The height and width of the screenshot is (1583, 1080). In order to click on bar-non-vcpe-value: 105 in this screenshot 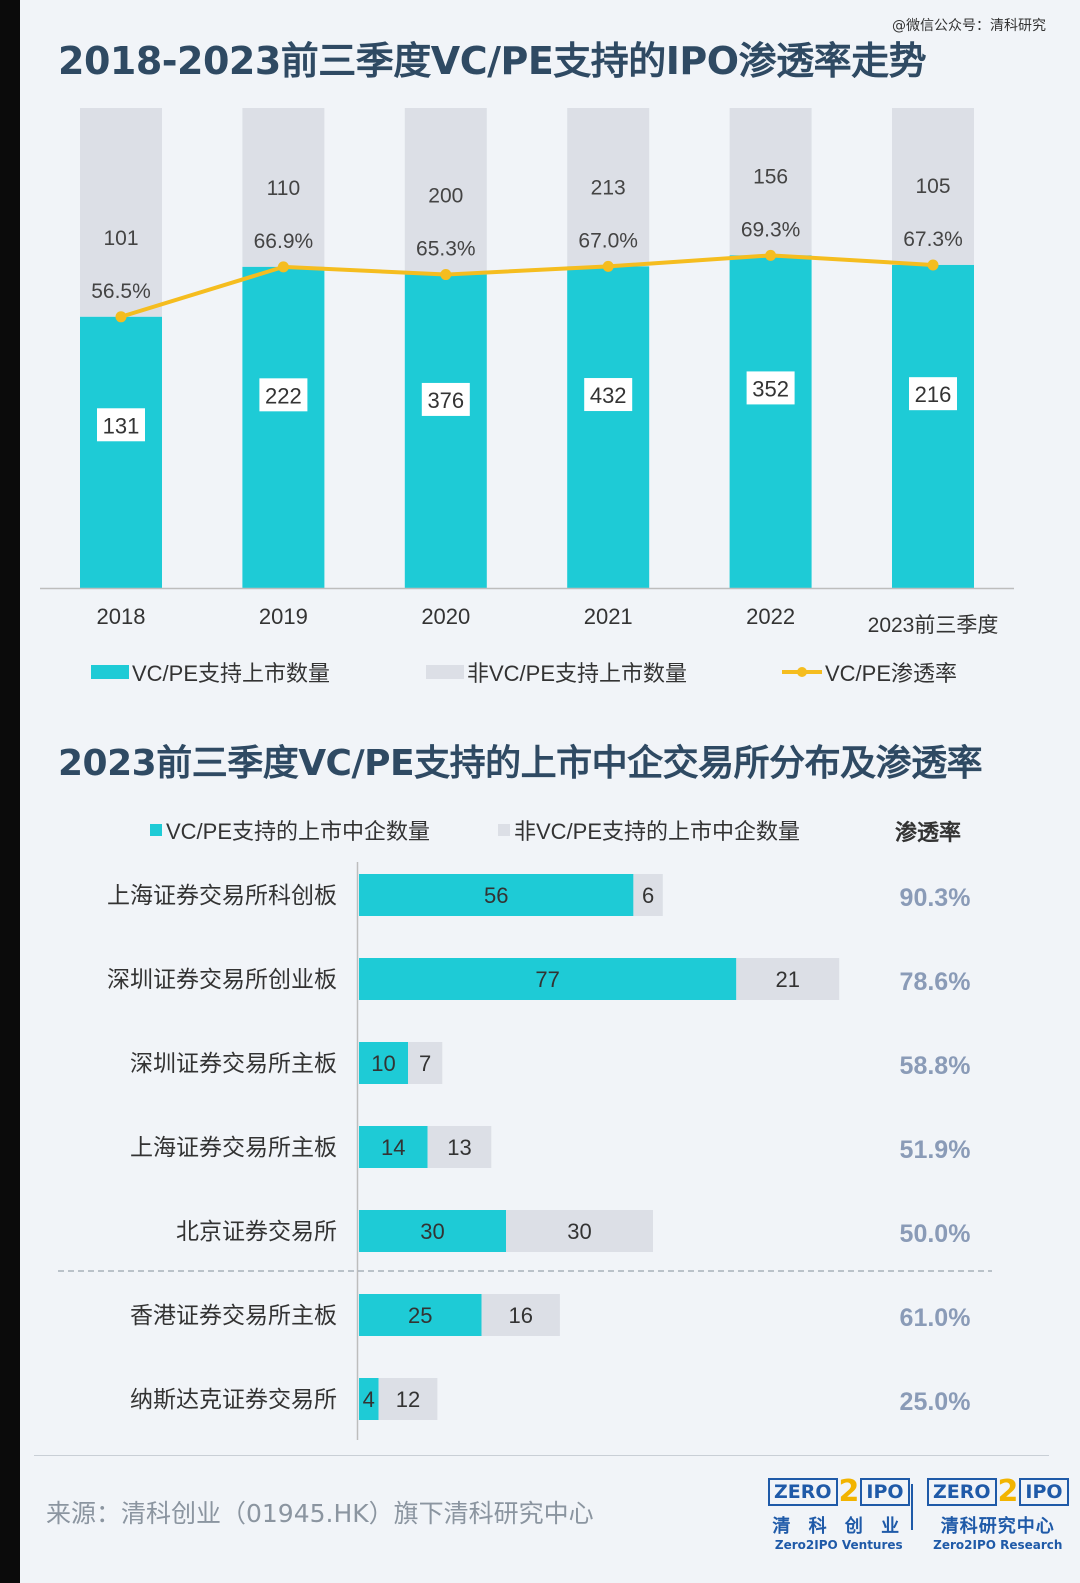, I will do `click(932, 186)`.